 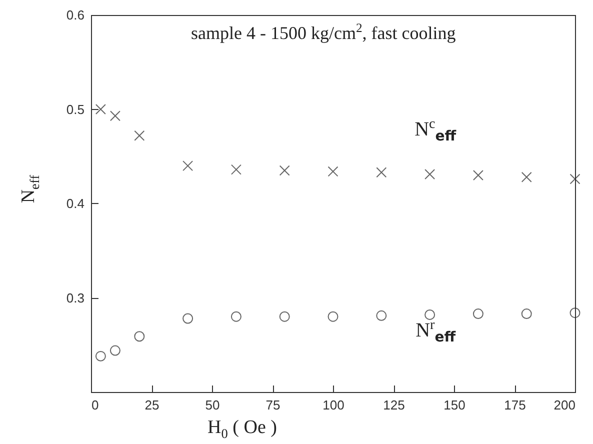 I want to click on y-tick-label: 0.3, so click(x=75, y=298).